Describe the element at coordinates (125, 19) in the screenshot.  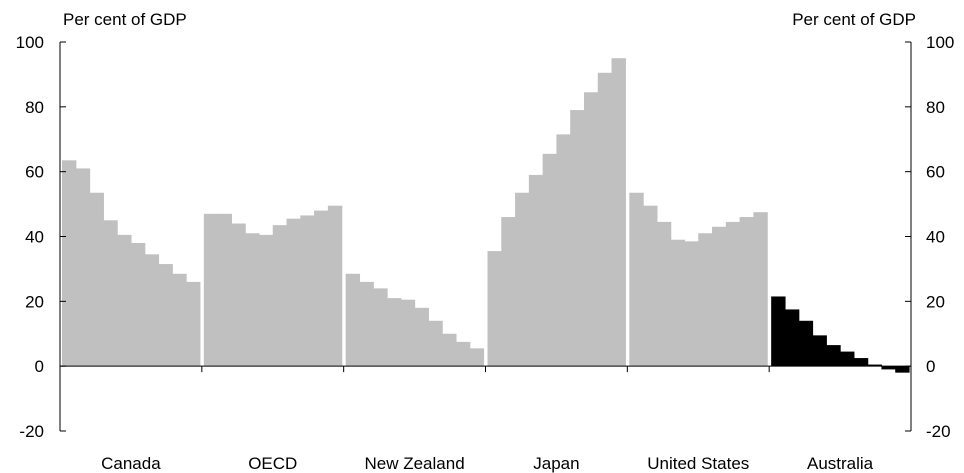
I see `y-axis-unit-label-left: Per cent of GDP` at that location.